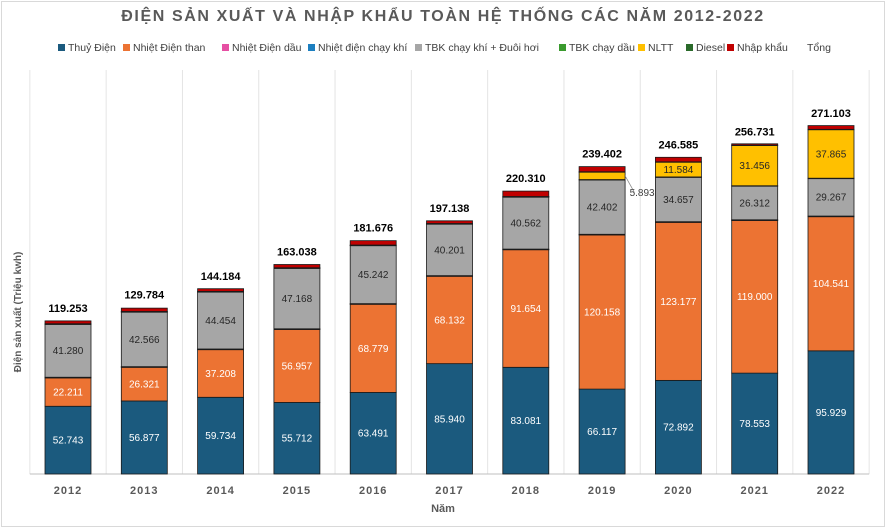 The height and width of the screenshot is (528, 886). I want to click on data-label-nhiet-dien-than-2022: 104.541, so click(831, 284).